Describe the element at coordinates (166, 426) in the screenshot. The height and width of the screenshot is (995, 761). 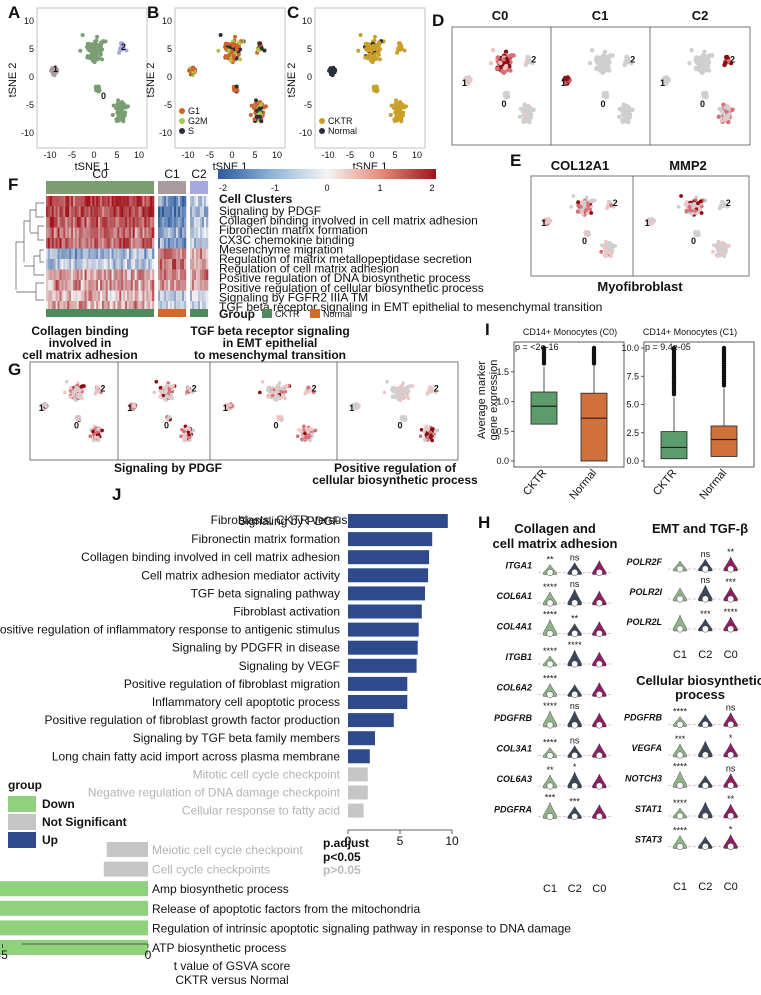
I see `cluster-label-0: 0` at that location.